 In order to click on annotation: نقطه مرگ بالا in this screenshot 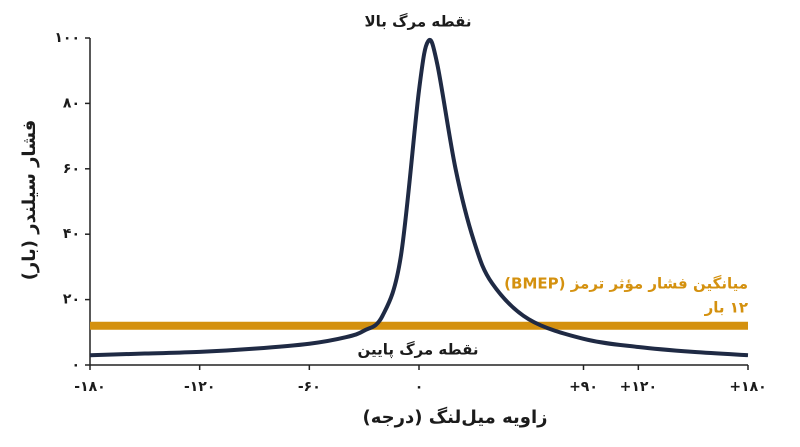, I will do `click(418, 22)`.